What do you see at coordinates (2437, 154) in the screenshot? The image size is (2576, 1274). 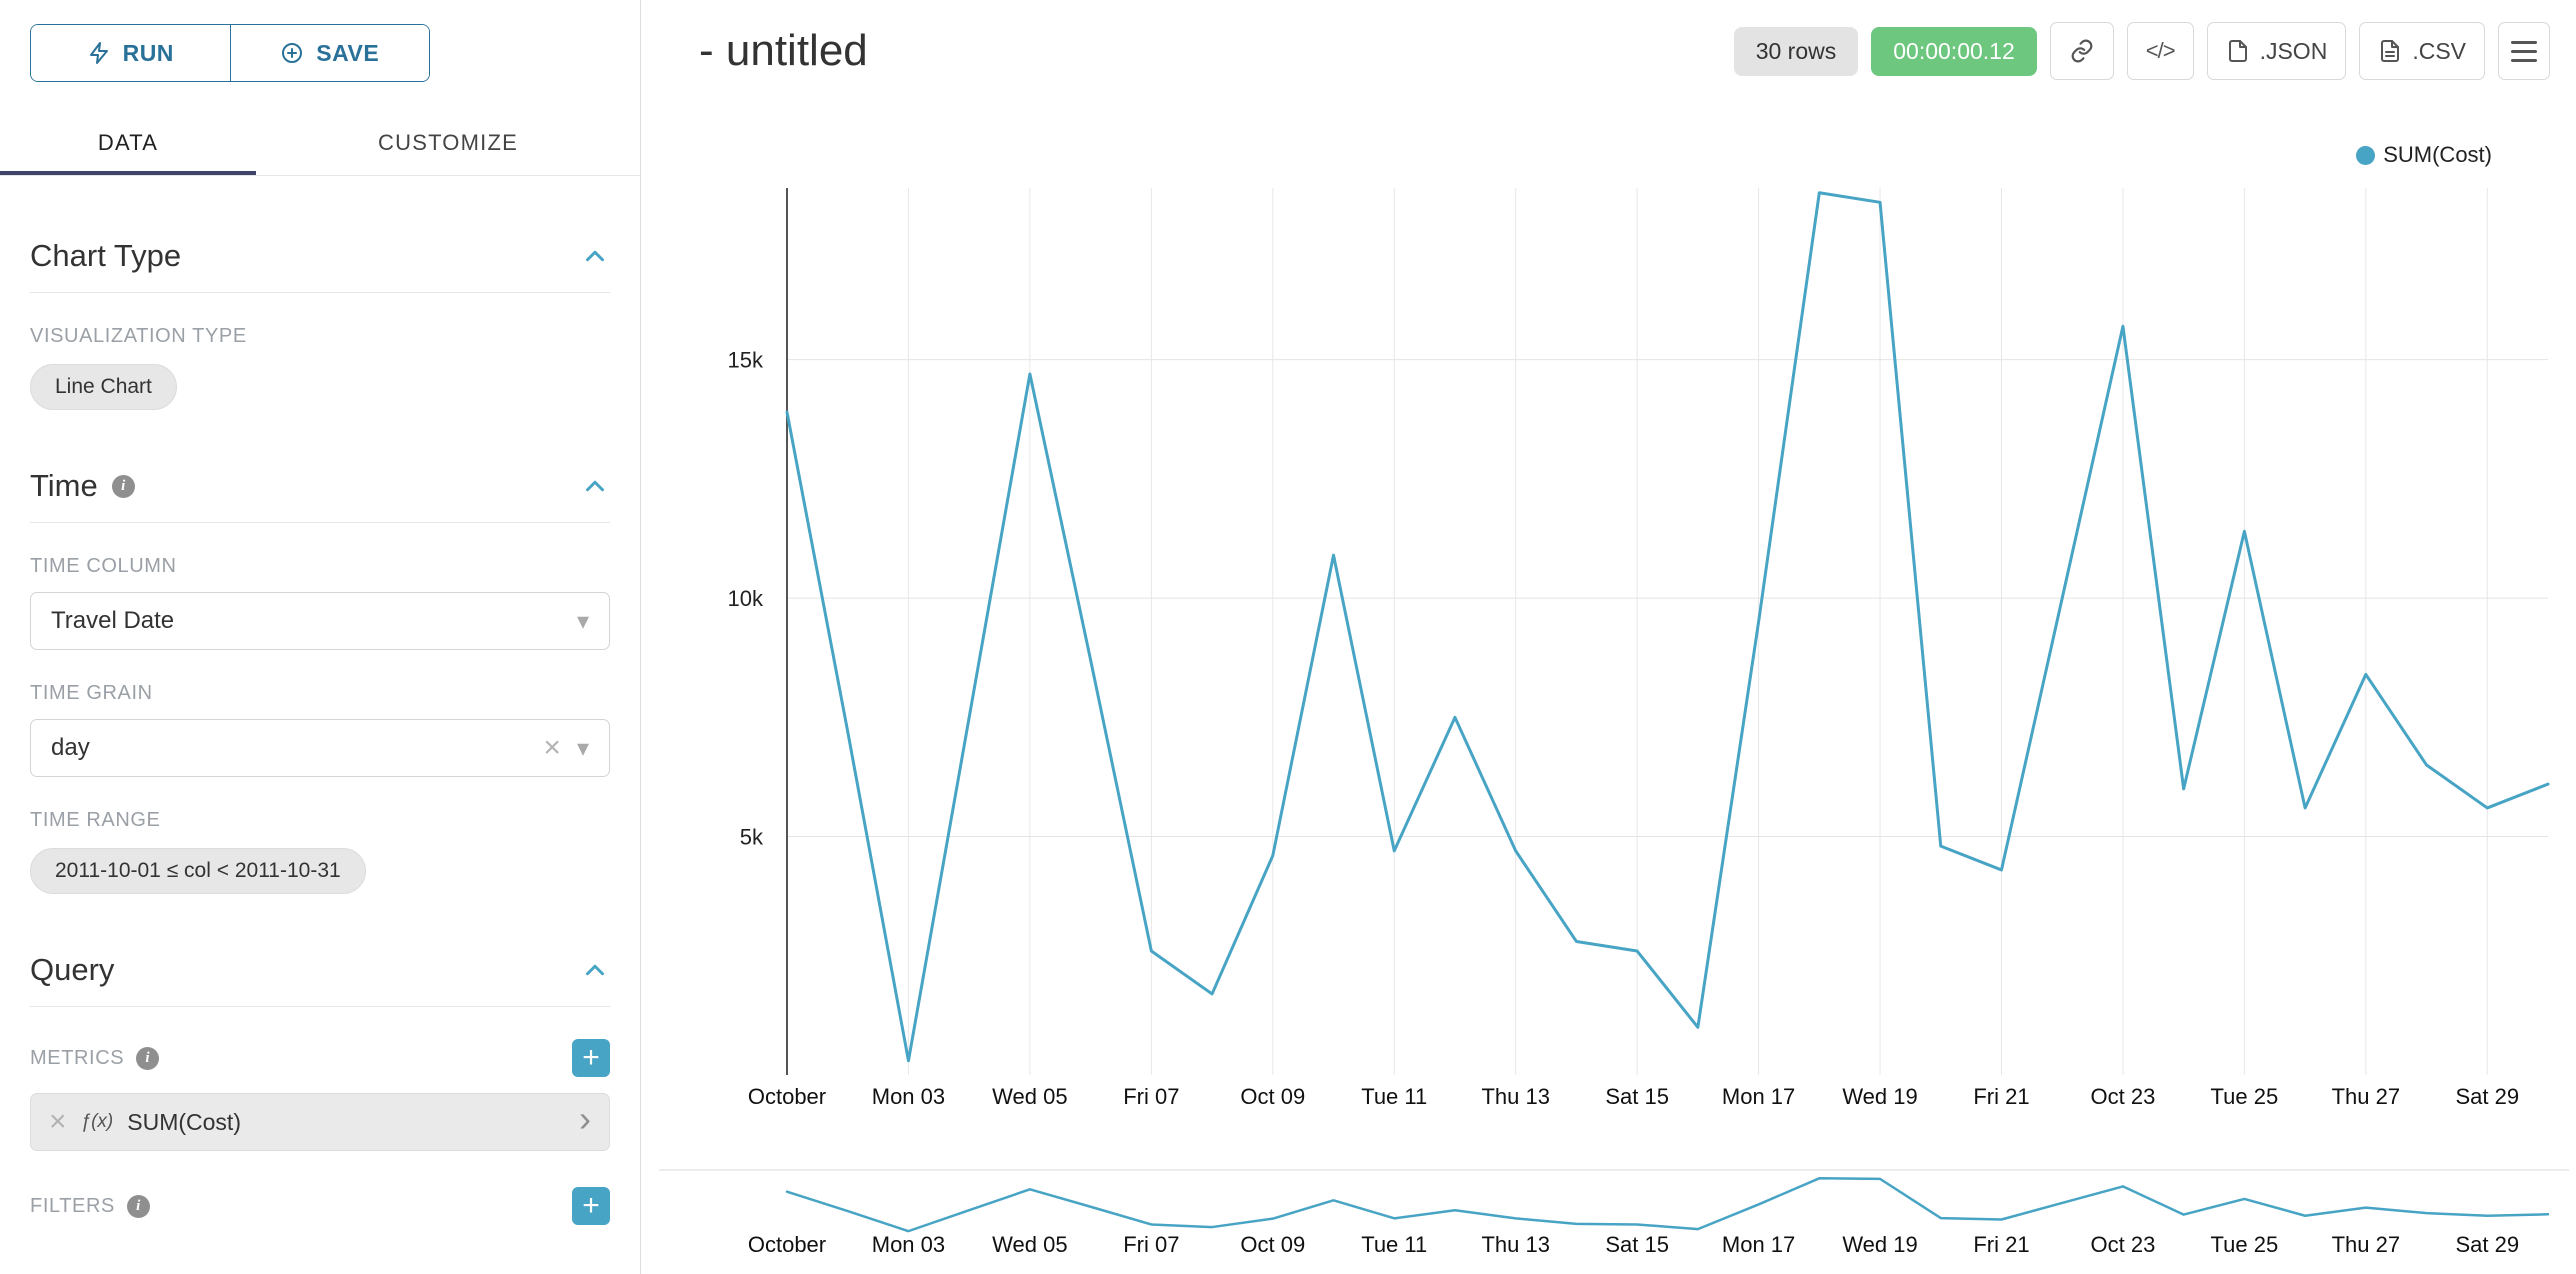 I see `legend-label: SUM(Cost)` at bounding box center [2437, 154].